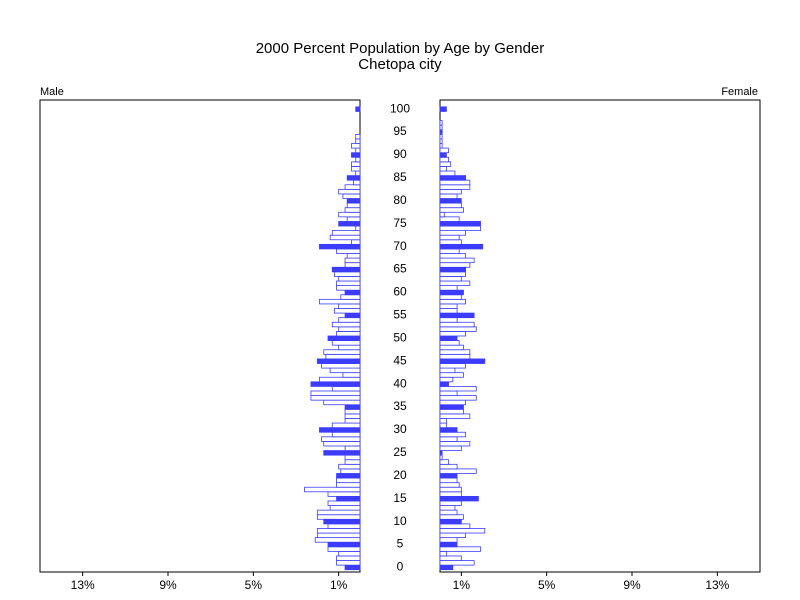  What do you see at coordinates (400, 498) in the screenshot?
I see `age-label: 15` at bounding box center [400, 498].